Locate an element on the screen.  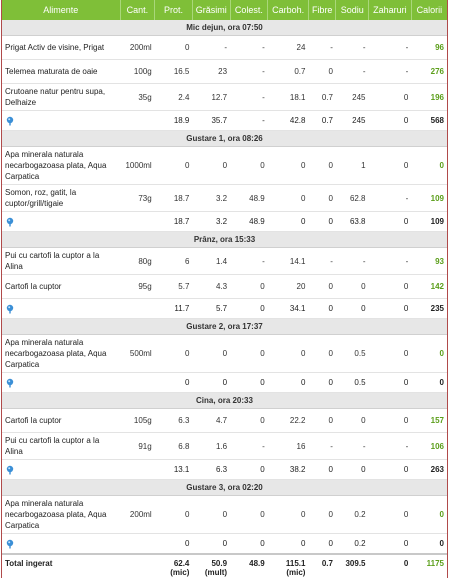
food-prot: 5.7 is located at coordinates (173, 286).